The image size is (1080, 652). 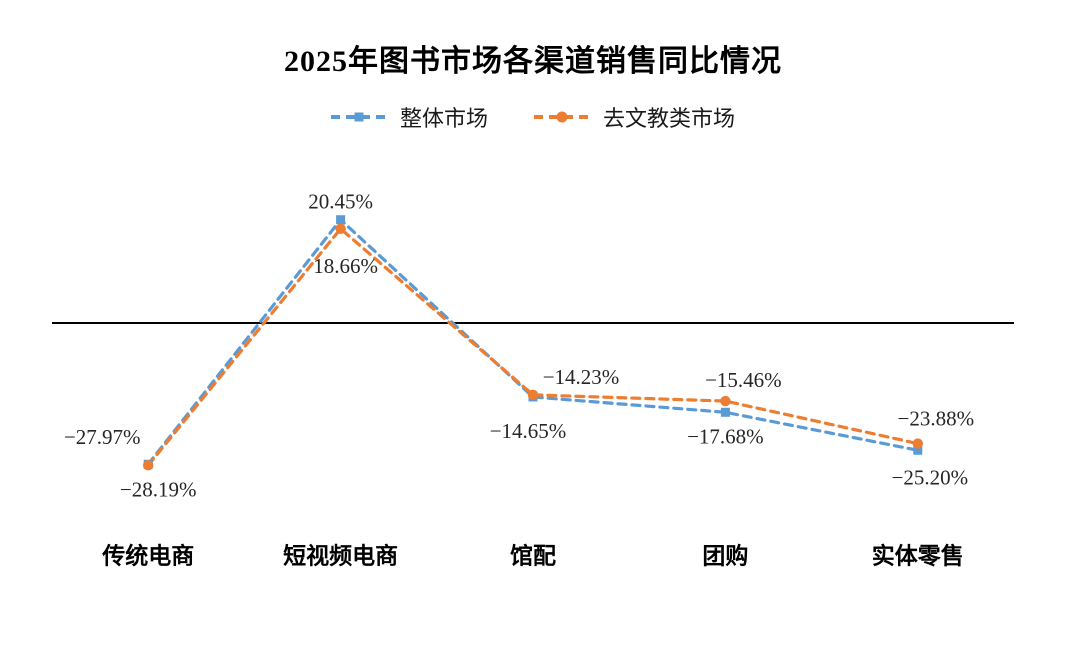 What do you see at coordinates (102, 437) in the screenshot?
I see `data-label-0-0: −27.97%` at bounding box center [102, 437].